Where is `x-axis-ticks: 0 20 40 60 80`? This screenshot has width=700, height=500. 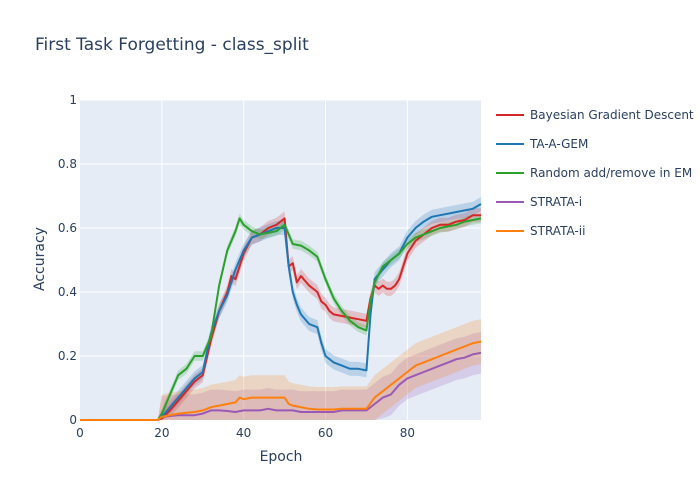
x-axis-ticks: 0 20 40 60 80 is located at coordinates (245, 433).